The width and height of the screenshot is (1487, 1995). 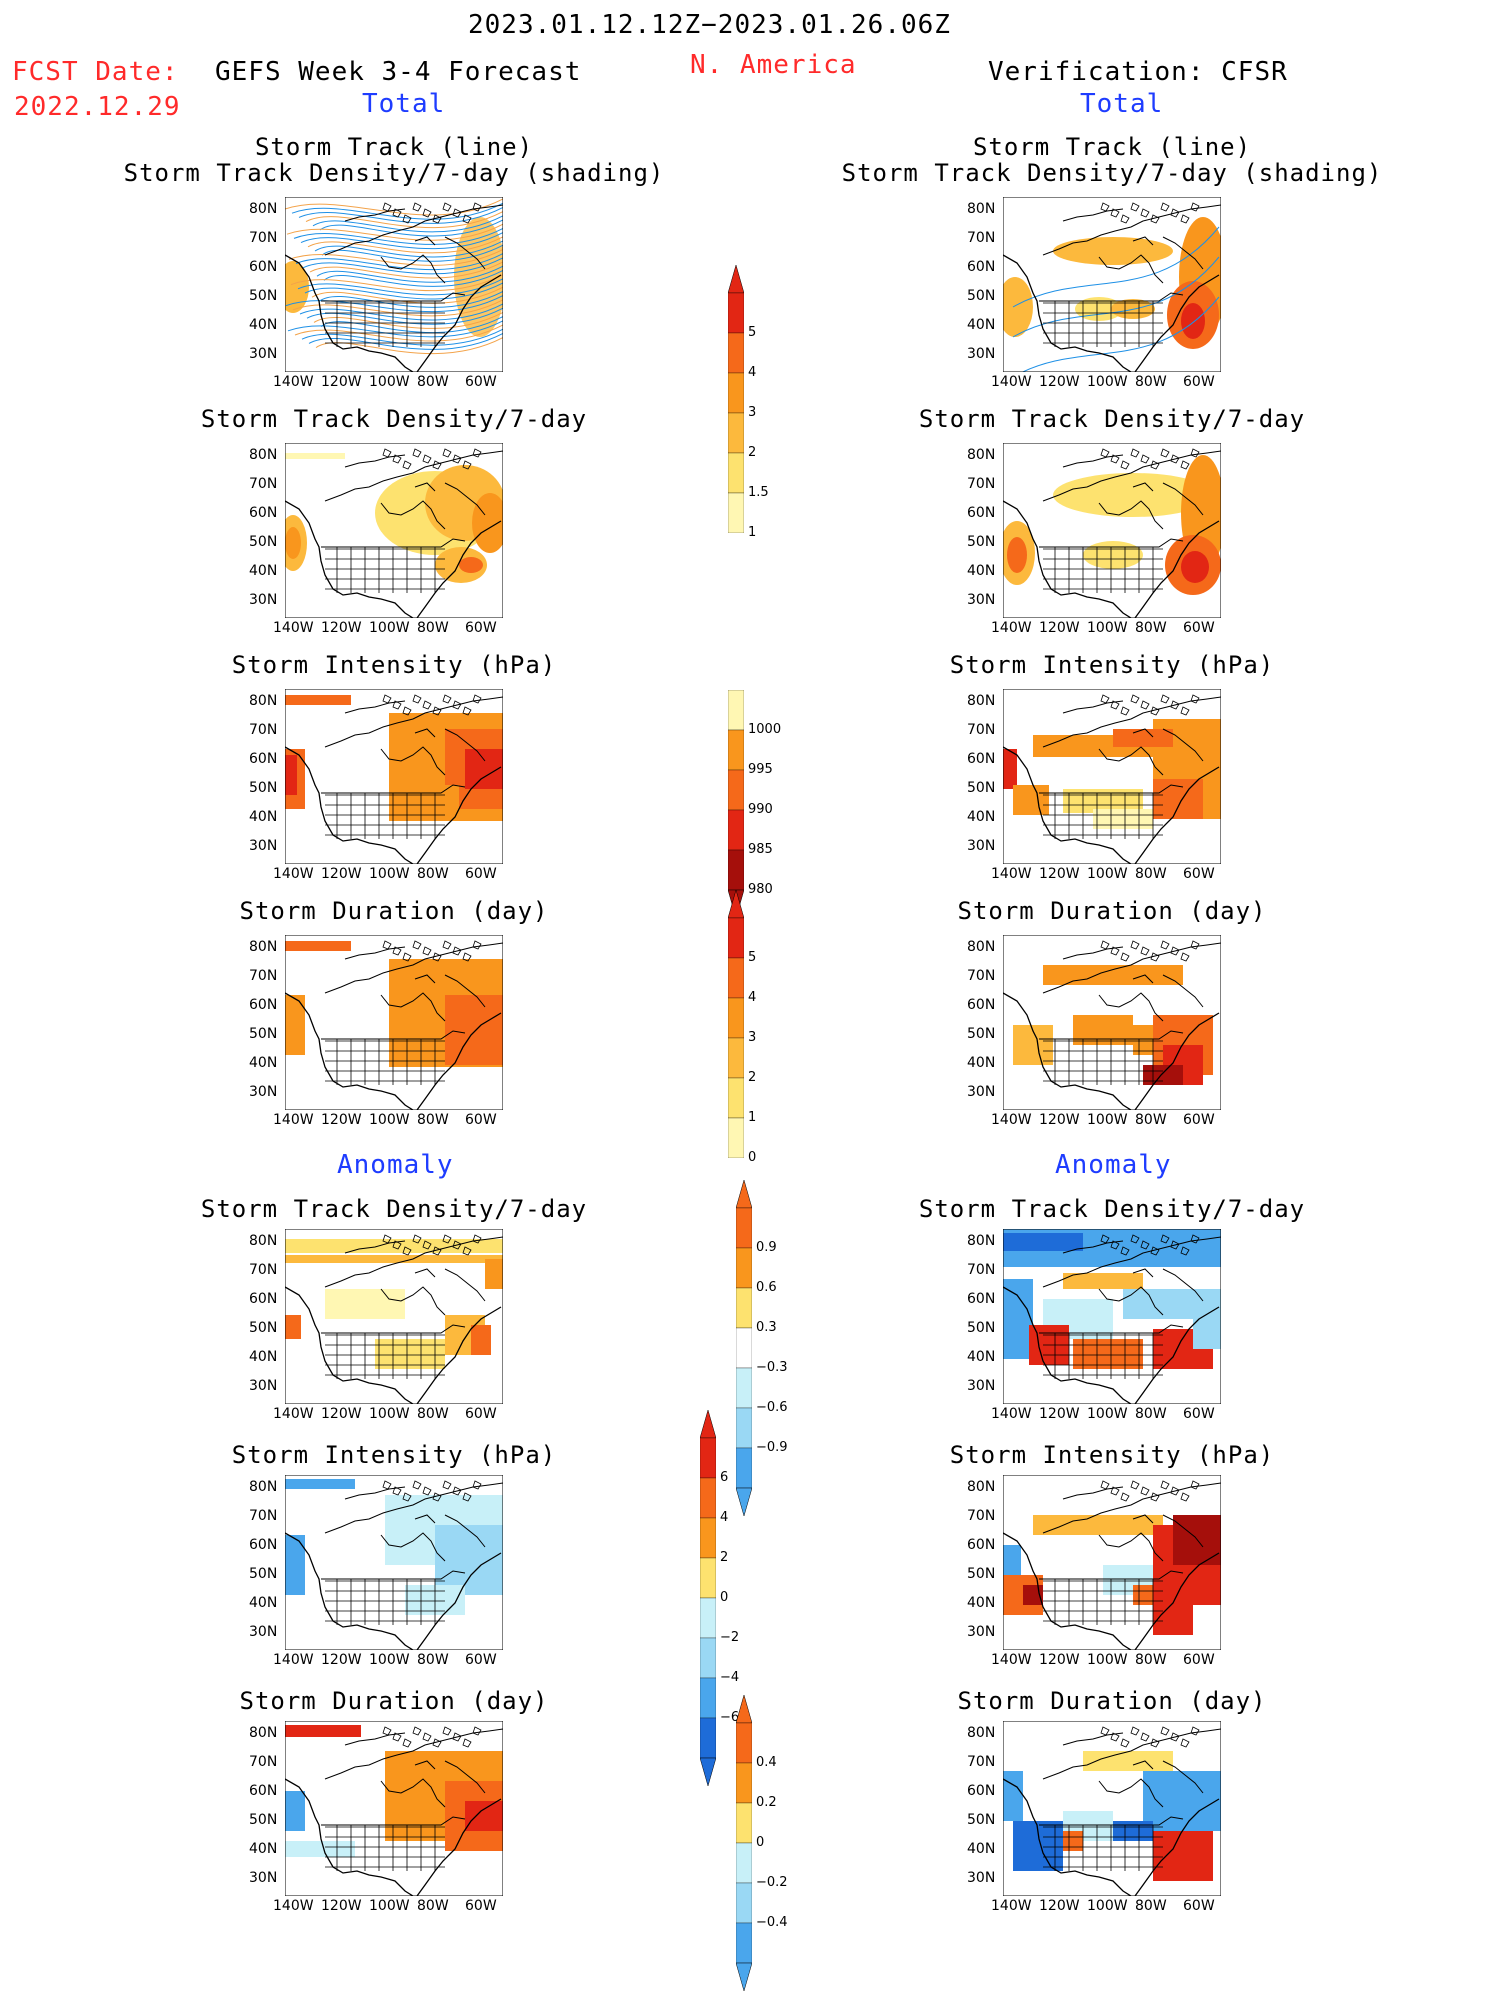 I want to click on colorbar-tick: 6, so click(x=724, y=1477).